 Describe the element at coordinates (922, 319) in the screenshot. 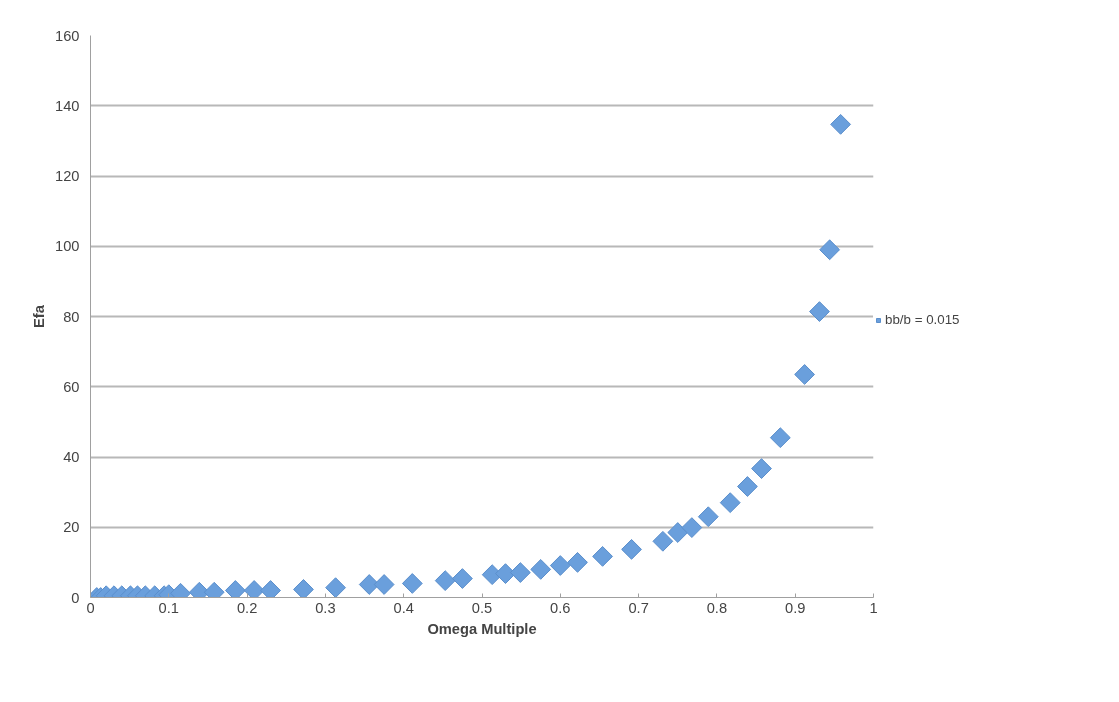

I see `legend-label: bb/b = 0.015` at that location.